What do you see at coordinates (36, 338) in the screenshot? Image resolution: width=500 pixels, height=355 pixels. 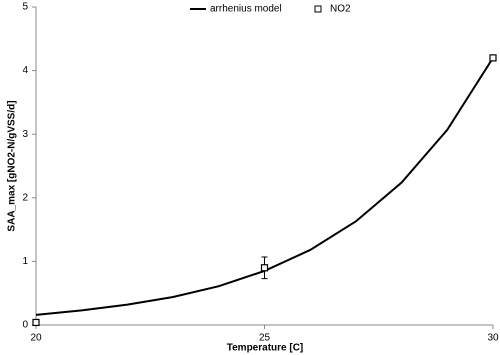 I see `x-tick-label: 20` at bounding box center [36, 338].